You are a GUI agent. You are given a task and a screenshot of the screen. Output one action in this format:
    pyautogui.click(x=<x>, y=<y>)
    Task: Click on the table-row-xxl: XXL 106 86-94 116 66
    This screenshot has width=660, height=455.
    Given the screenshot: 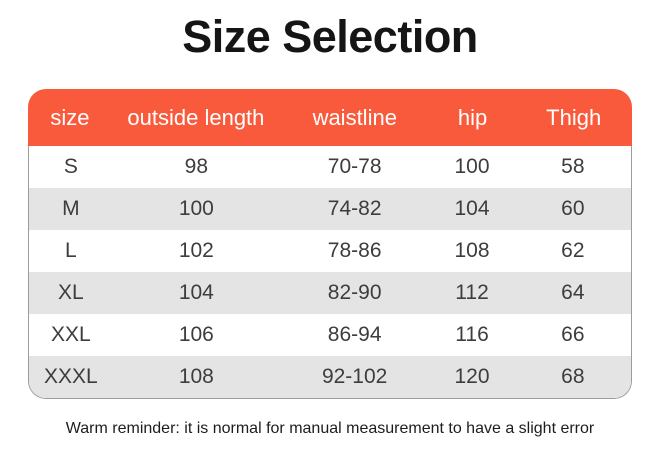 What is the action you would take?
    pyautogui.click(x=330, y=335)
    